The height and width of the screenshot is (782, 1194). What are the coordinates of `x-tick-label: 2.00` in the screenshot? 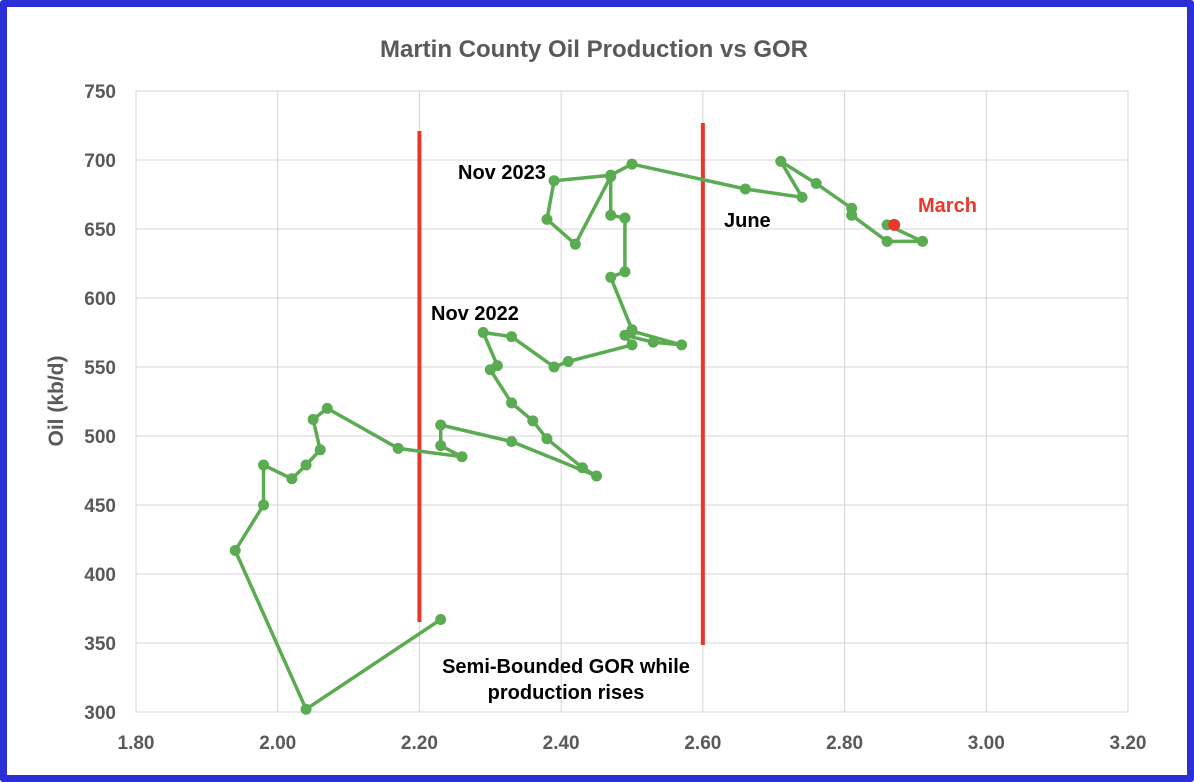 It's located at (277, 743).